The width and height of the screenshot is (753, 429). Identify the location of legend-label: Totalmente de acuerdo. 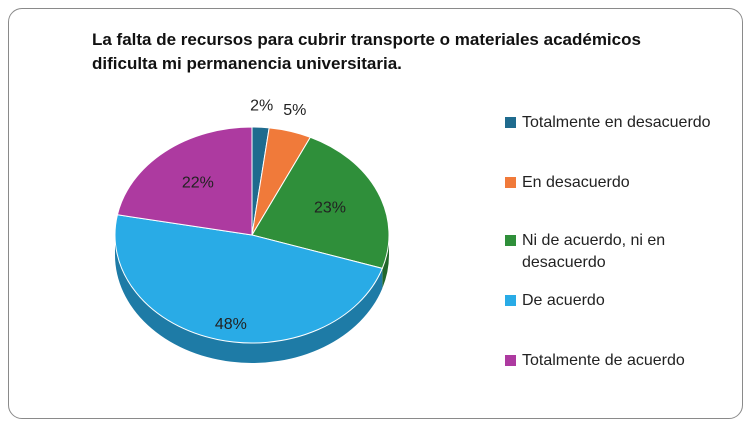
(603, 360).